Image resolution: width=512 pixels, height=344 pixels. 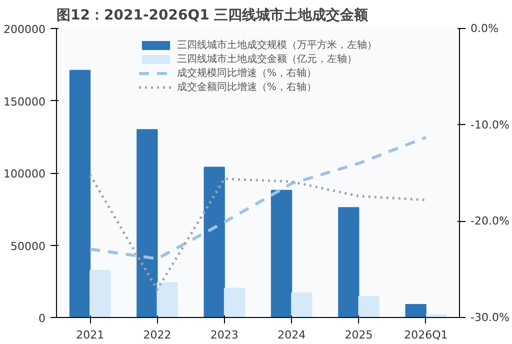 I want to click on y-tick-label: 50000, so click(x=28, y=246).